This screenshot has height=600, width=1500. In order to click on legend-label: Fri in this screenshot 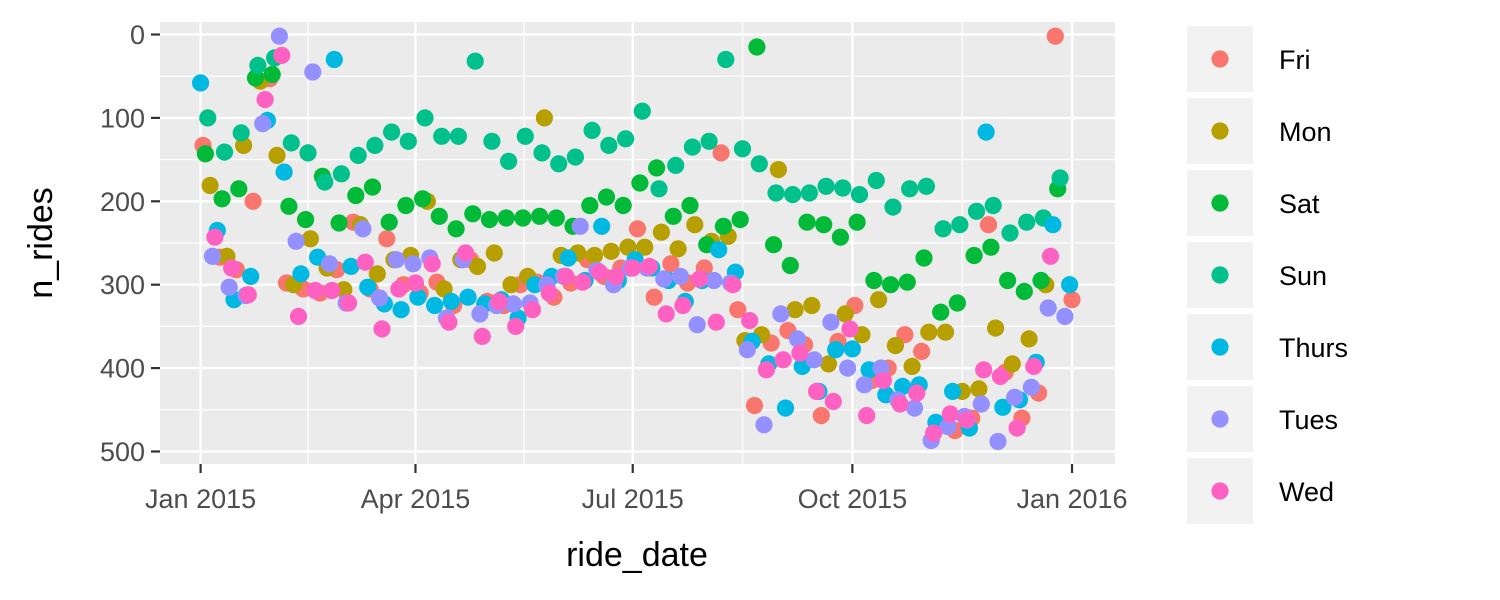, I will do `click(1294, 60)`.